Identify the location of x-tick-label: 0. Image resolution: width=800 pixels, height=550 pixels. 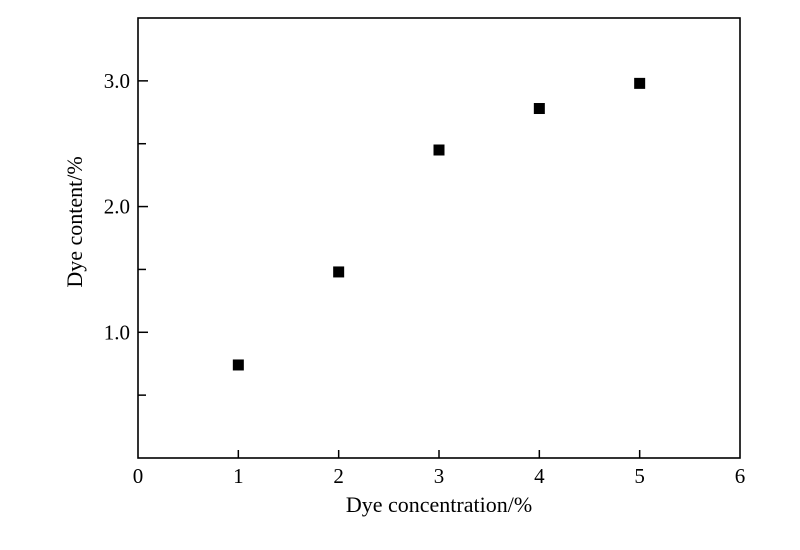
(138, 476).